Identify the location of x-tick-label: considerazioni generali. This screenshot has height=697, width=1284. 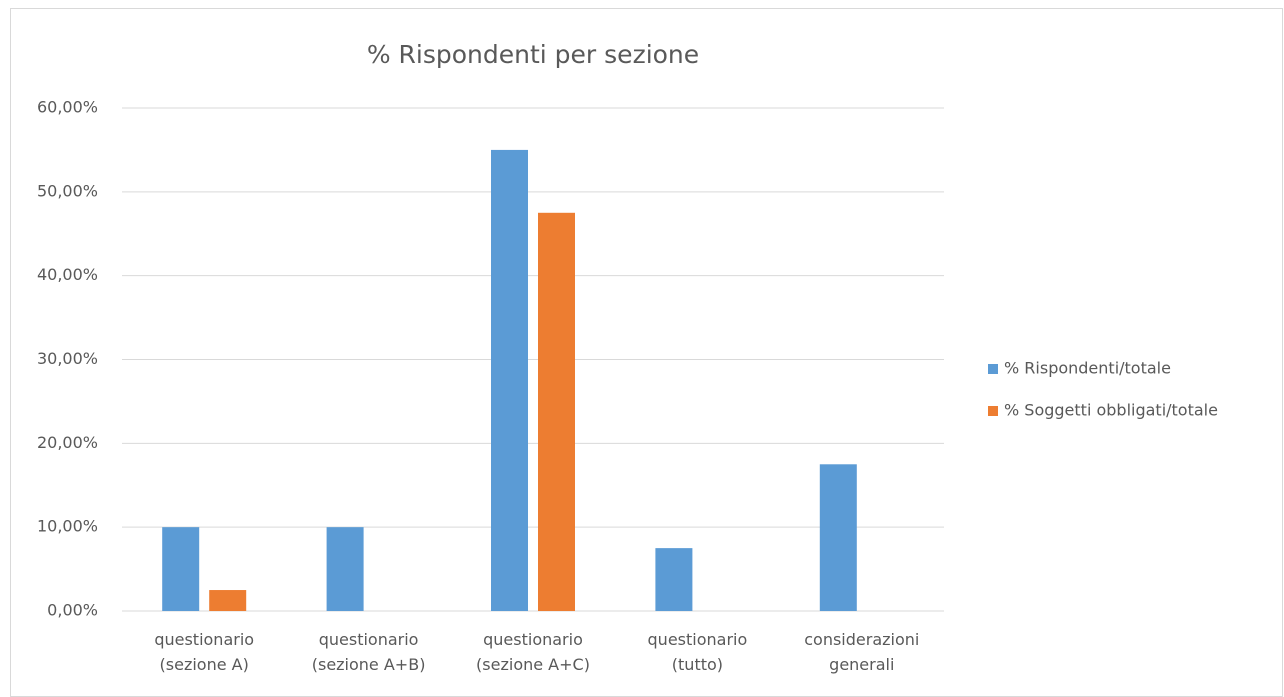
(861, 652).